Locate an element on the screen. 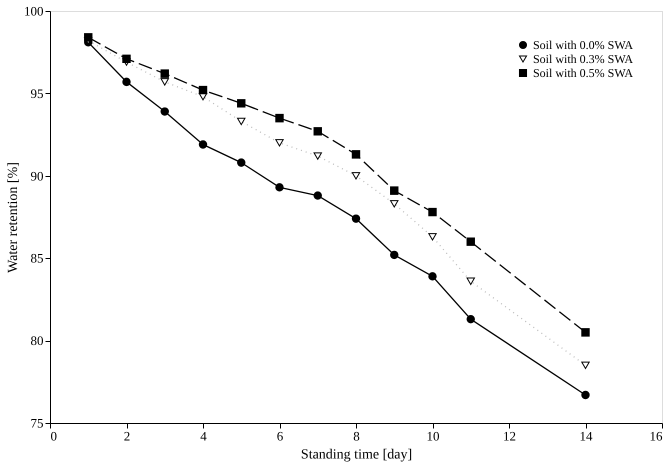  x-tick-label: 10 is located at coordinates (433, 436).